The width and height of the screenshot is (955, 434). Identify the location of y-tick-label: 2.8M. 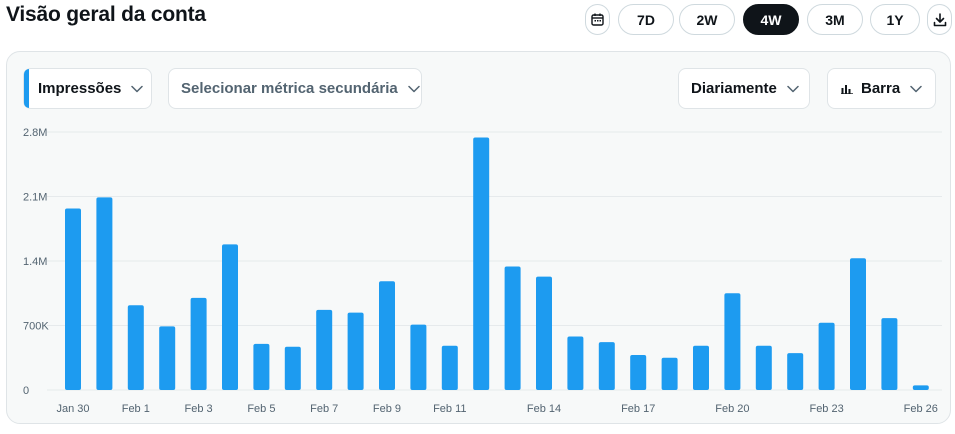
(35, 133).